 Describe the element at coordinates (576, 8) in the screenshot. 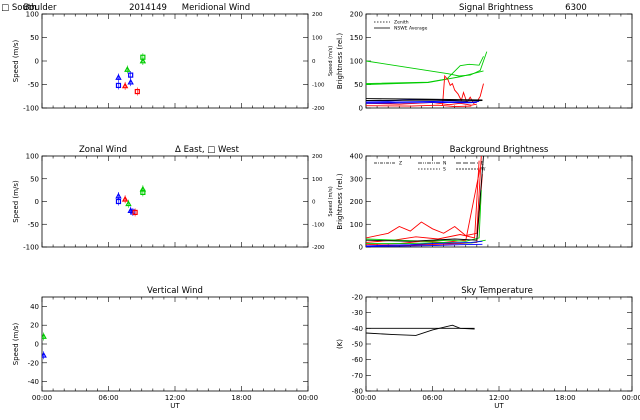

I see `chart-title: 6300` at that location.